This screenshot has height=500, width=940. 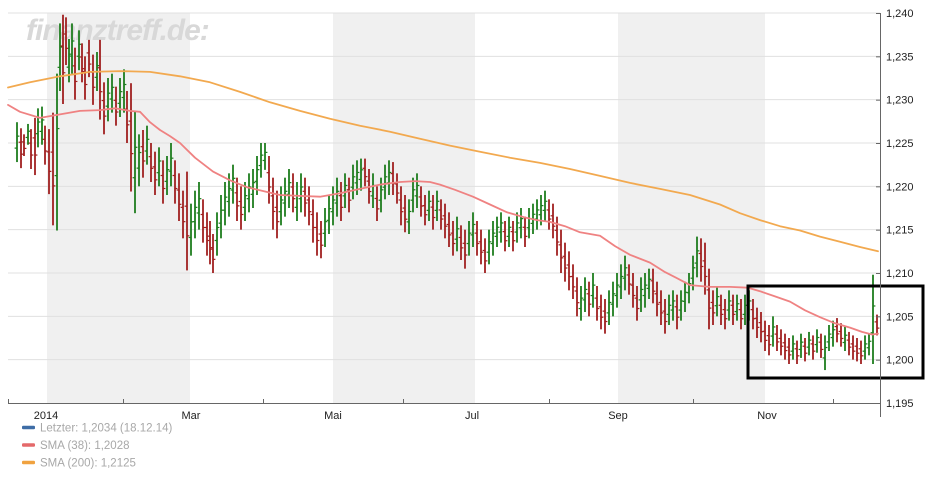 I want to click on watermark-logo: finanztreff.de:, so click(x=117, y=30).